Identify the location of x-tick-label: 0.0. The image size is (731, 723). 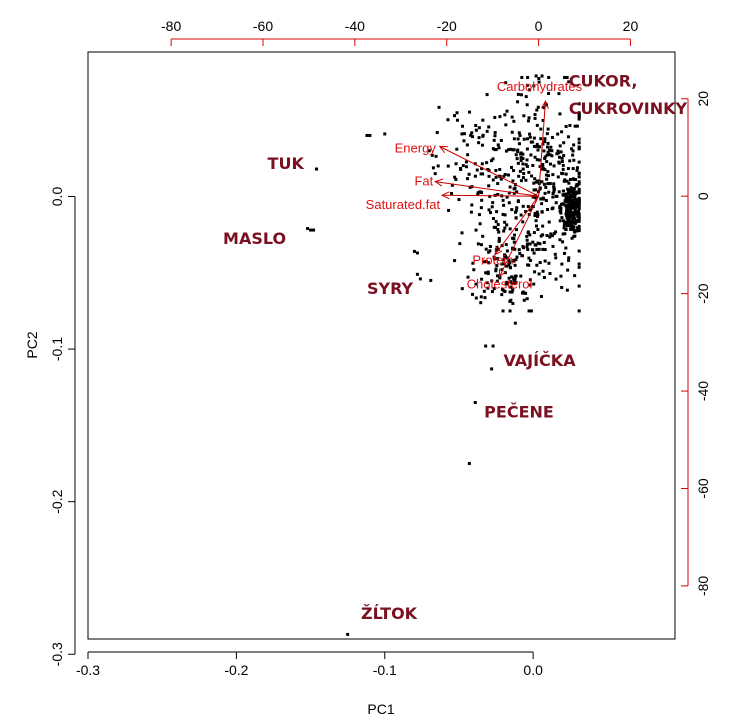
(533, 670).